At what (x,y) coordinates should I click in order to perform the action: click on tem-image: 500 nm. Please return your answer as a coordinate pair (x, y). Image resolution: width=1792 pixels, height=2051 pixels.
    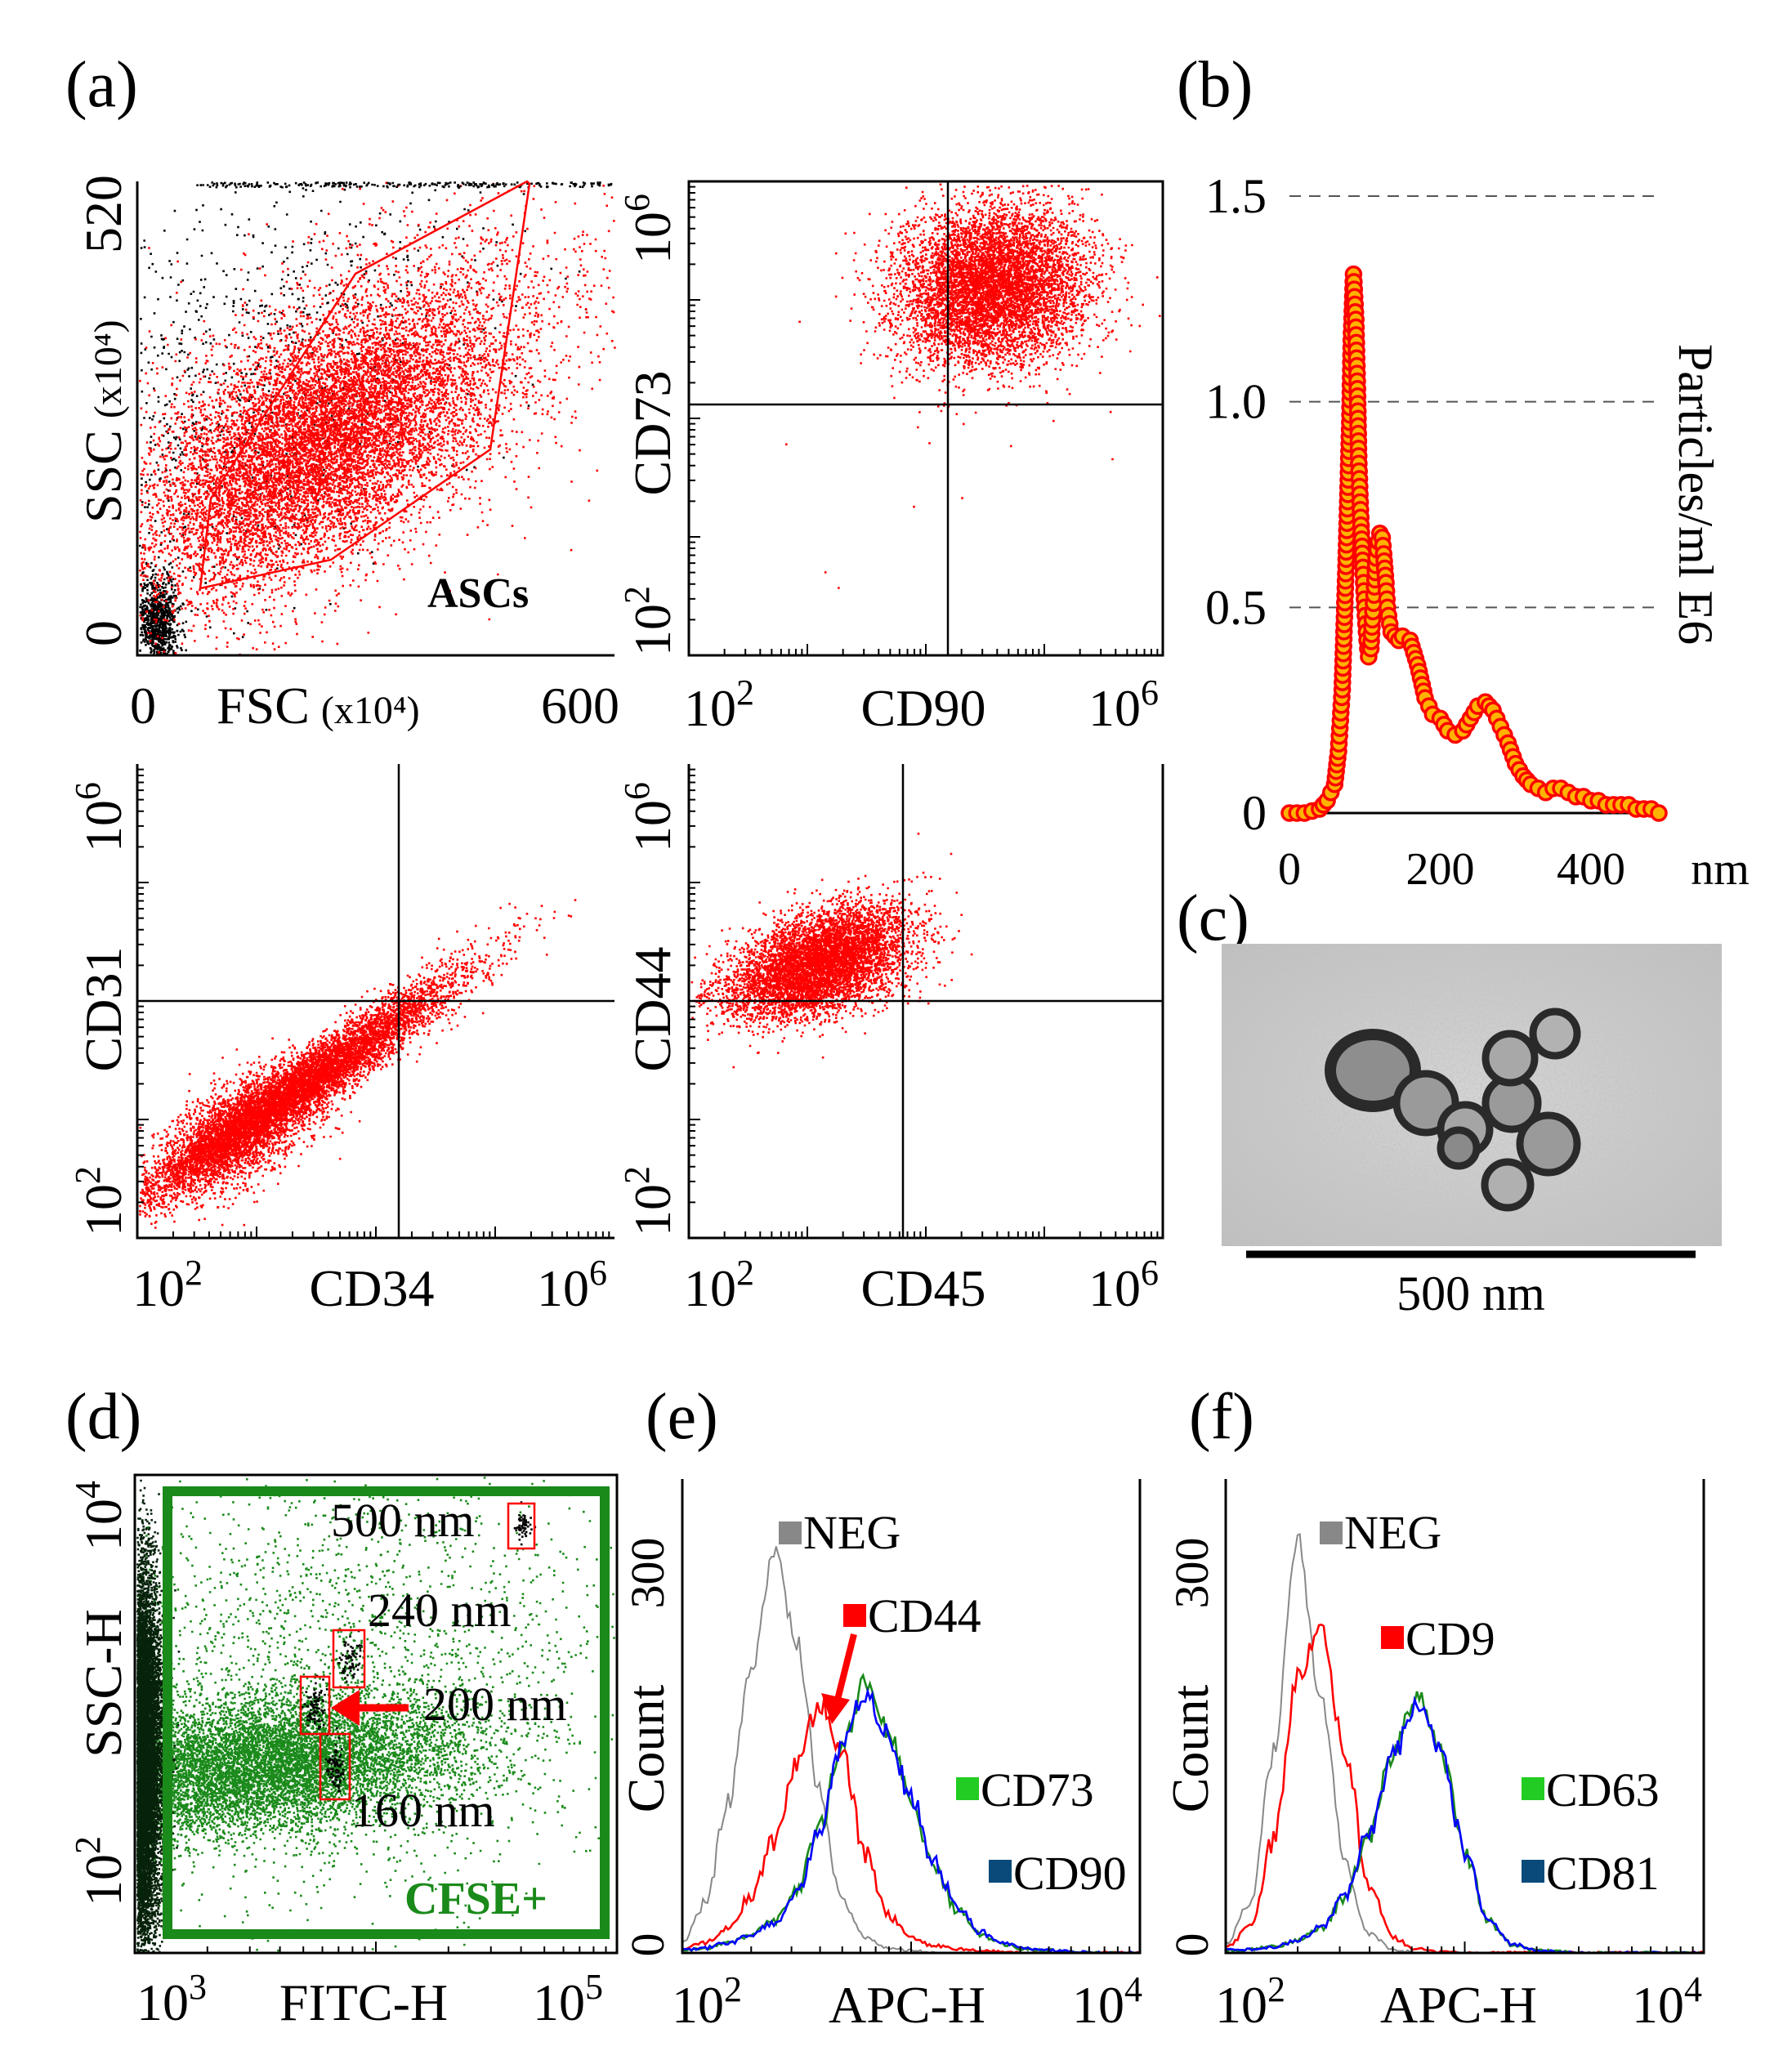
    Looking at the image, I should click on (1472, 1132).